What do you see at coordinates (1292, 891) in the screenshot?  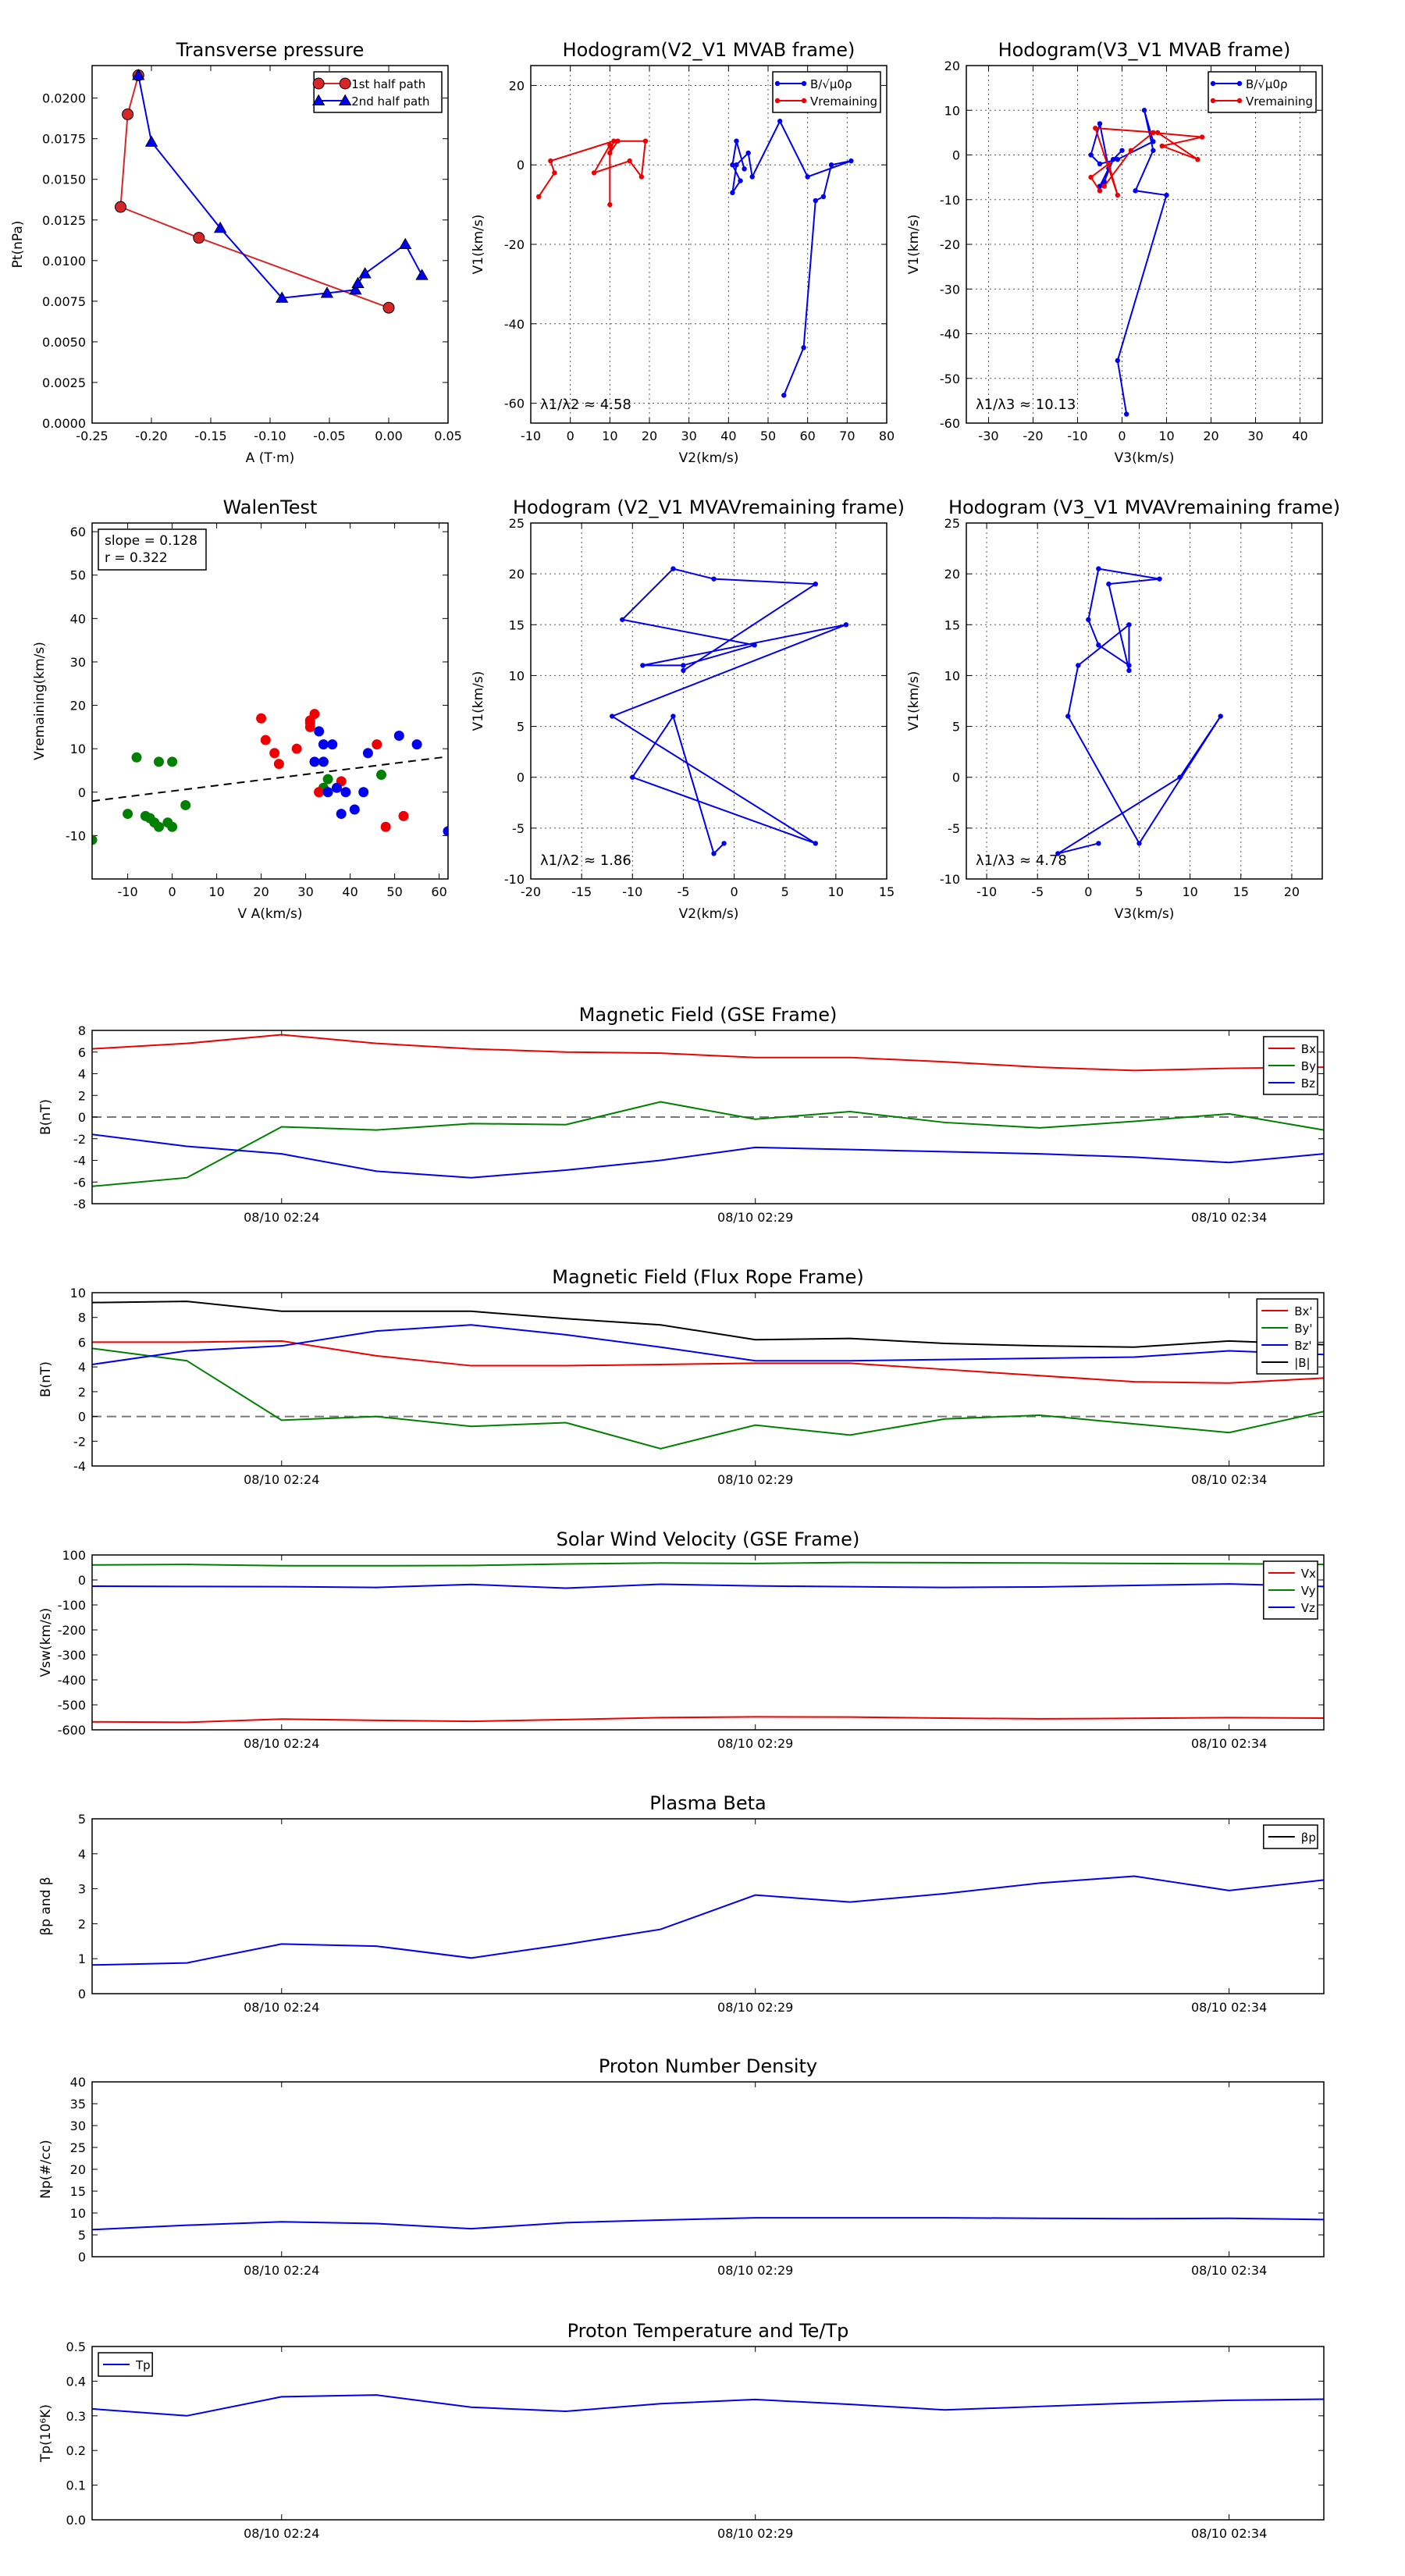 I see `x-tick-label: 20` at bounding box center [1292, 891].